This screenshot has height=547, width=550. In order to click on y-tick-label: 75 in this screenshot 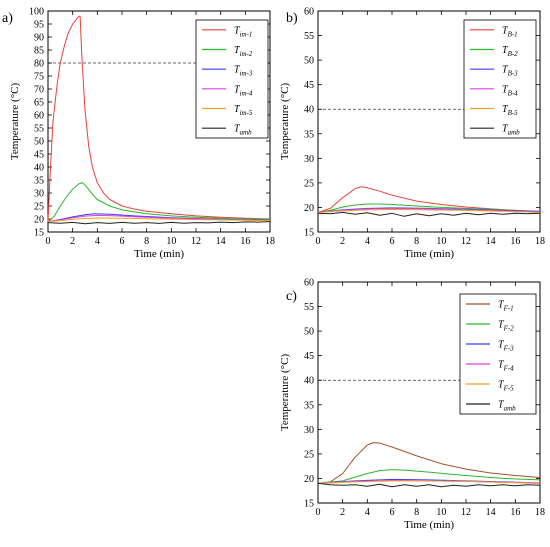, I will do `click(39, 77)`.